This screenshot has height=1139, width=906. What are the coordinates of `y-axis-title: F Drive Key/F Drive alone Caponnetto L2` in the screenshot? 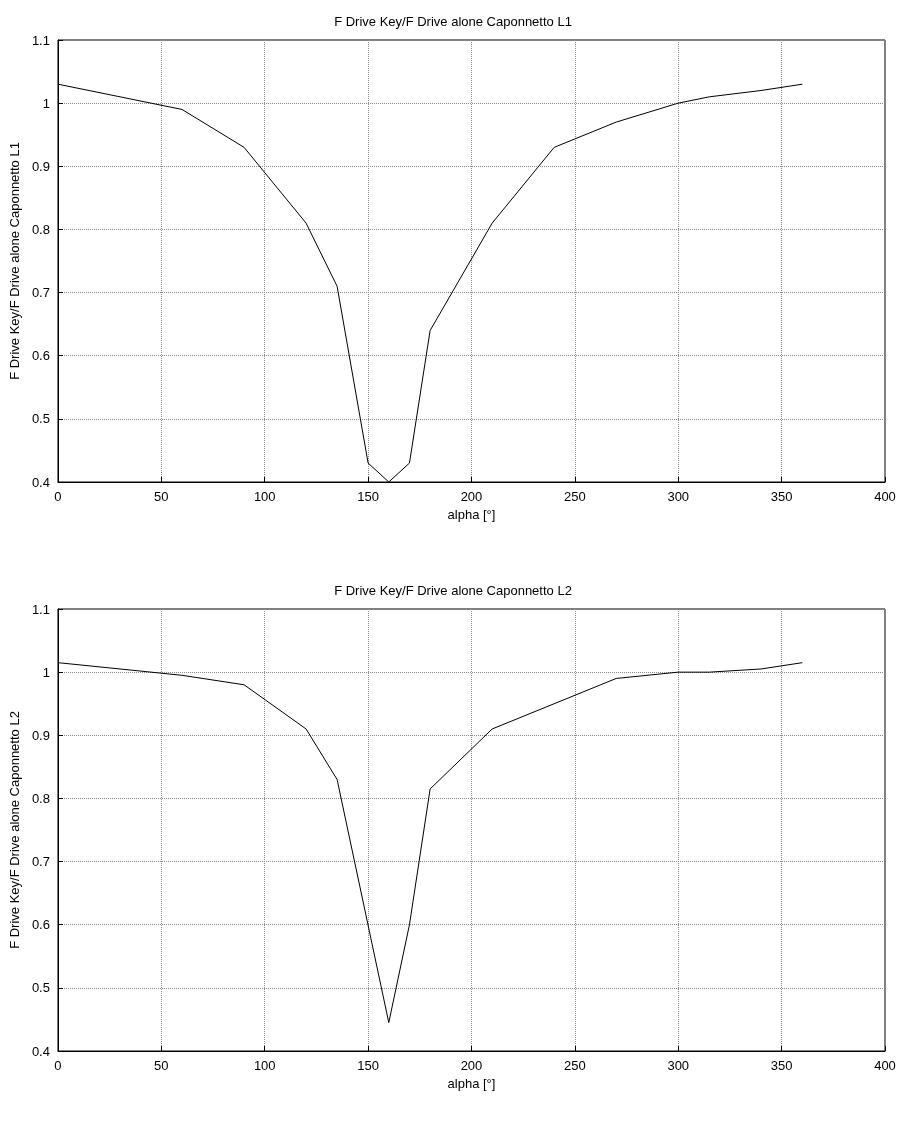 It's located at (14, 830).